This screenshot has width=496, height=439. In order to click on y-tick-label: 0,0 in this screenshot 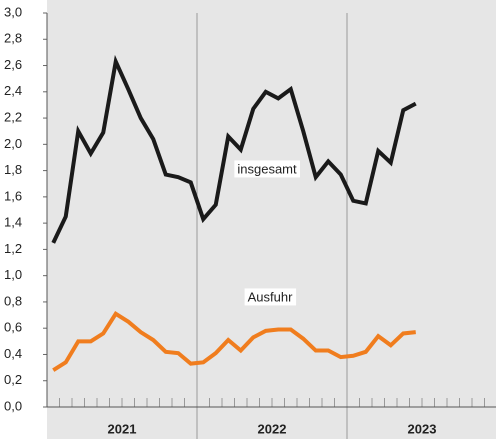, I will do `click(13, 405)`.